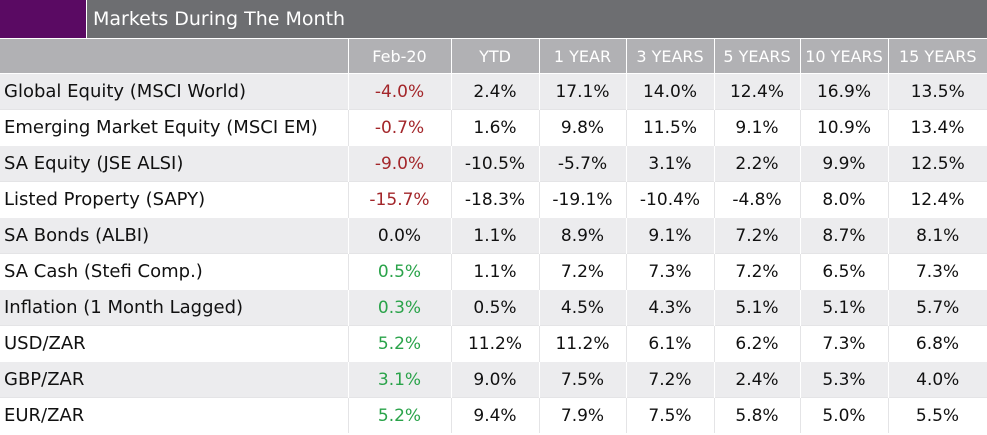  What do you see at coordinates (937, 56) in the screenshot?
I see `header-15-years: 15 YEARS` at bounding box center [937, 56].